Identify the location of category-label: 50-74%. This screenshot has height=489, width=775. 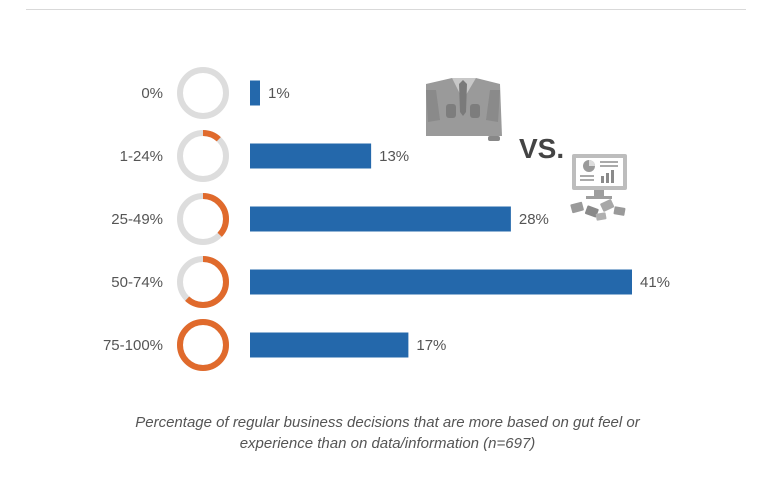
(137, 282).